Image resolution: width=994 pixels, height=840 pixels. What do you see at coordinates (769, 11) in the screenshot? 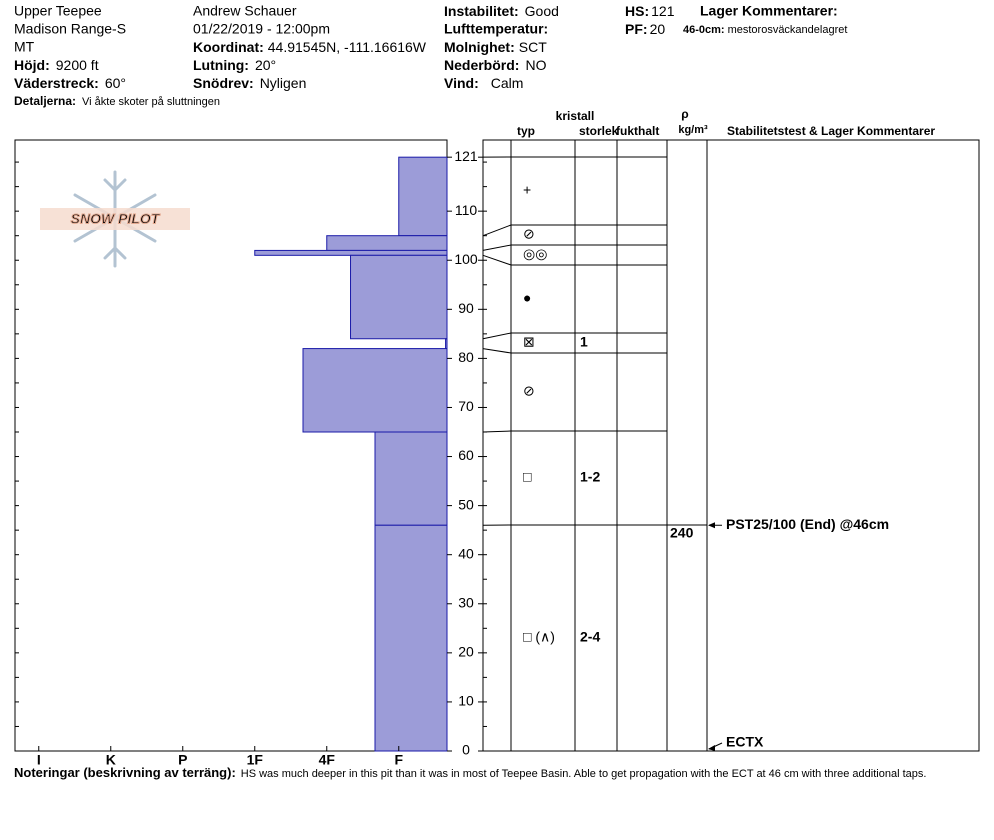
I see `layer-comments-title: Lager Kommentarer:` at bounding box center [769, 11].